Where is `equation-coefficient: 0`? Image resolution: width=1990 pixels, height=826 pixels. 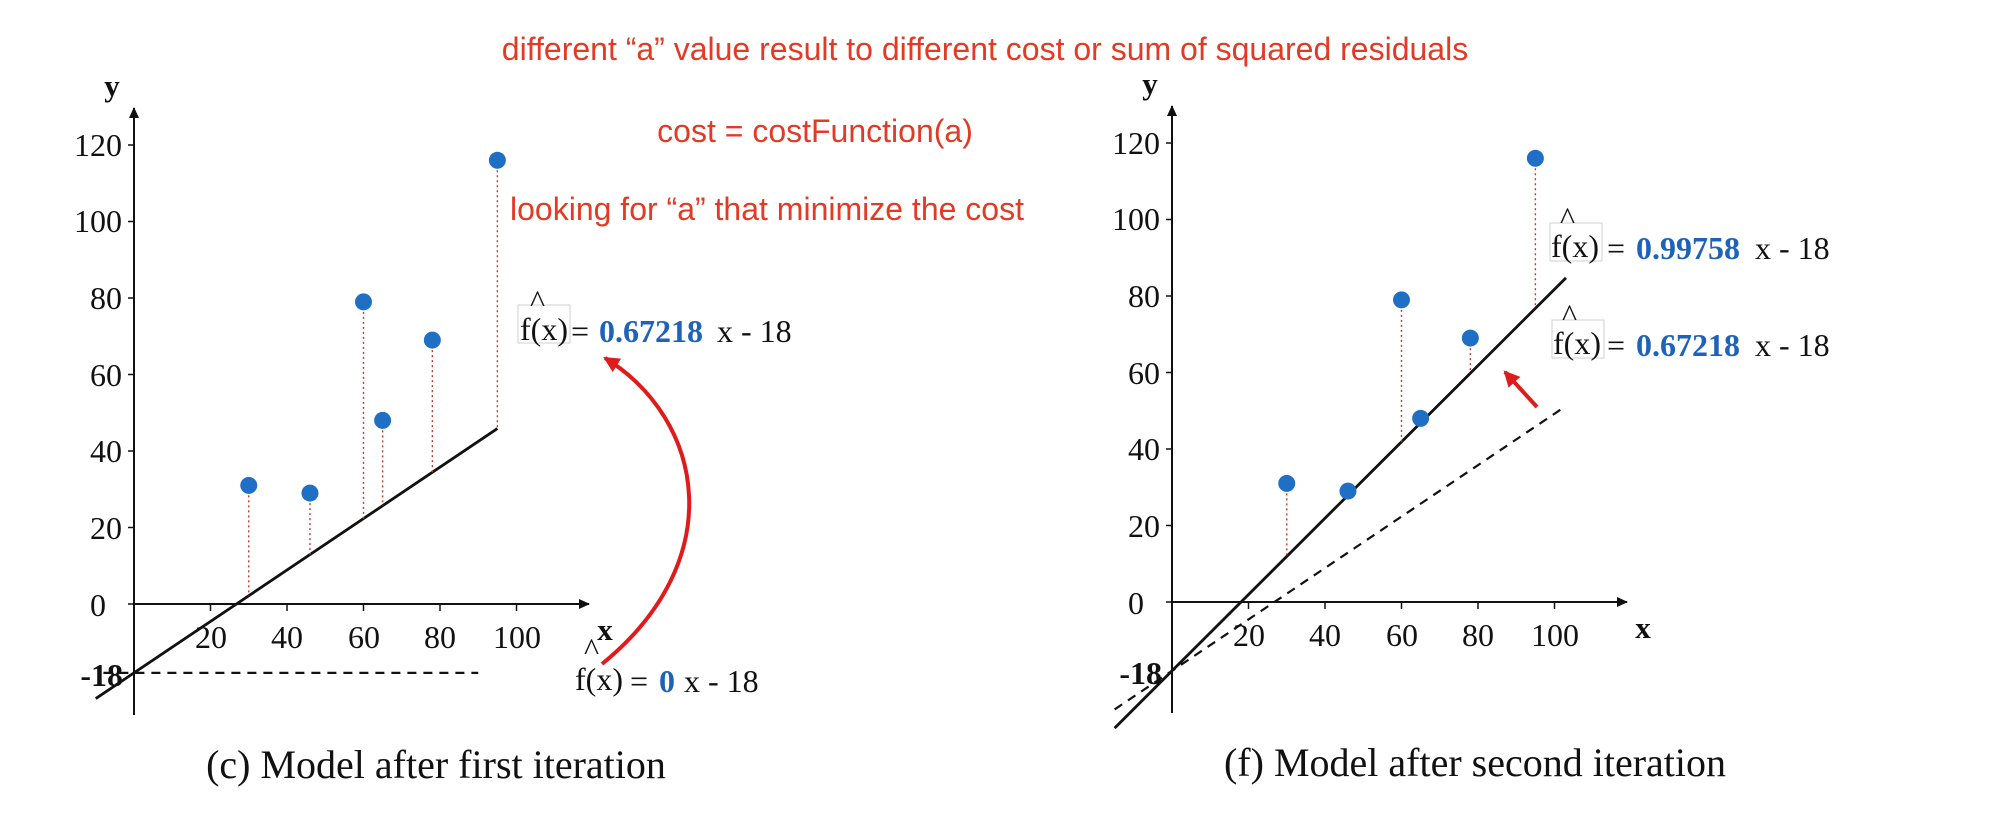 equation-coefficient: 0 is located at coordinates (667, 681).